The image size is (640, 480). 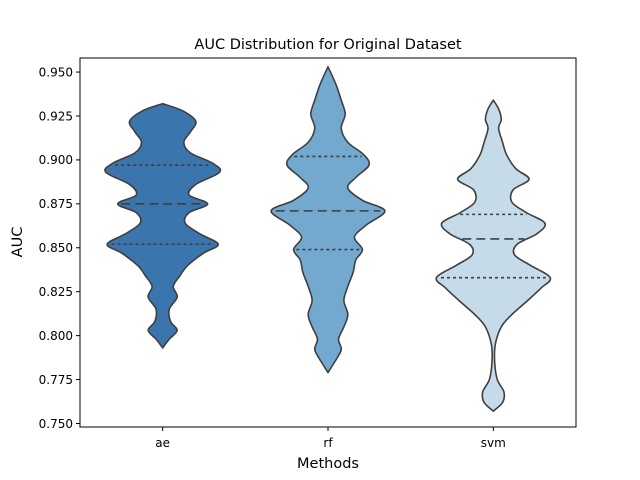 I want to click on violin-rf, so click(x=328, y=219).